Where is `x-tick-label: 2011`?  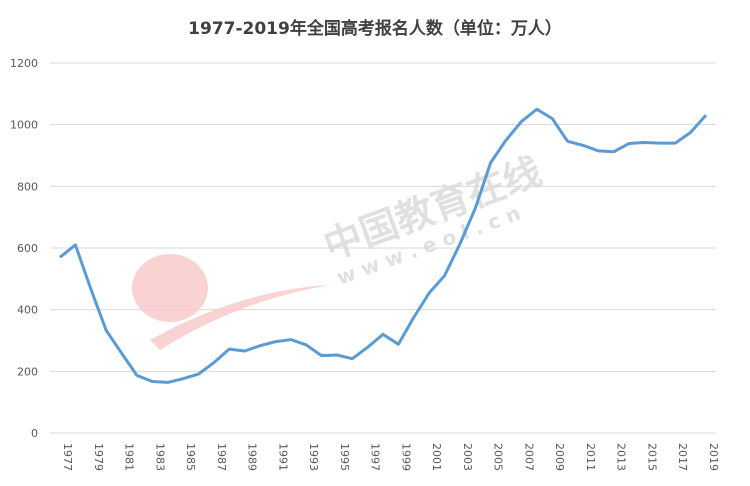 x-tick-label: 2011 is located at coordinates (590, 457).